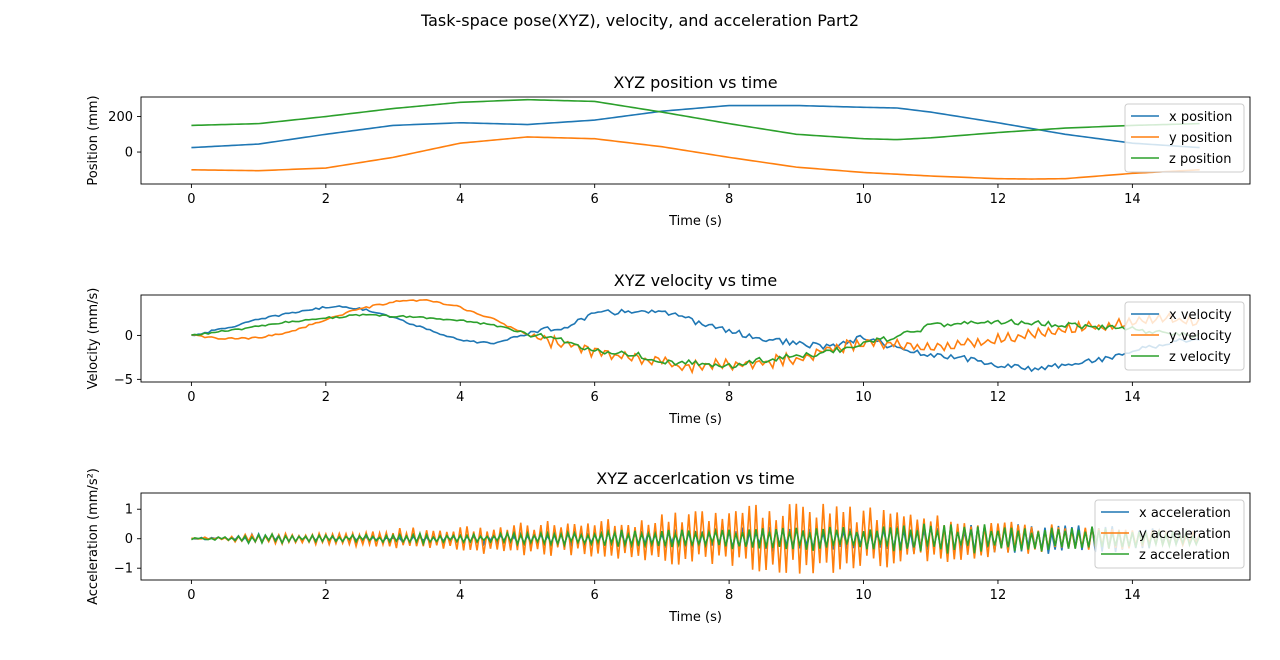 This screenshot has height=660, width=1280. What do you see at coordinates (1185, 513) in the screenshot?
I see `legend-label-x: x acceleration` at bounding box center [1185, 513].